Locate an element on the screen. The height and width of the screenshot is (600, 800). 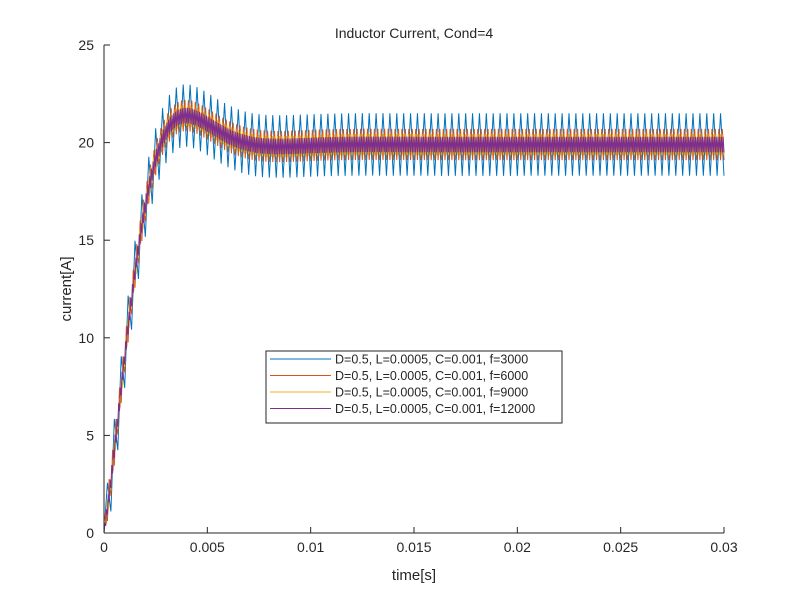
x-tick-label: 0 is located at coordinates (104, 547).